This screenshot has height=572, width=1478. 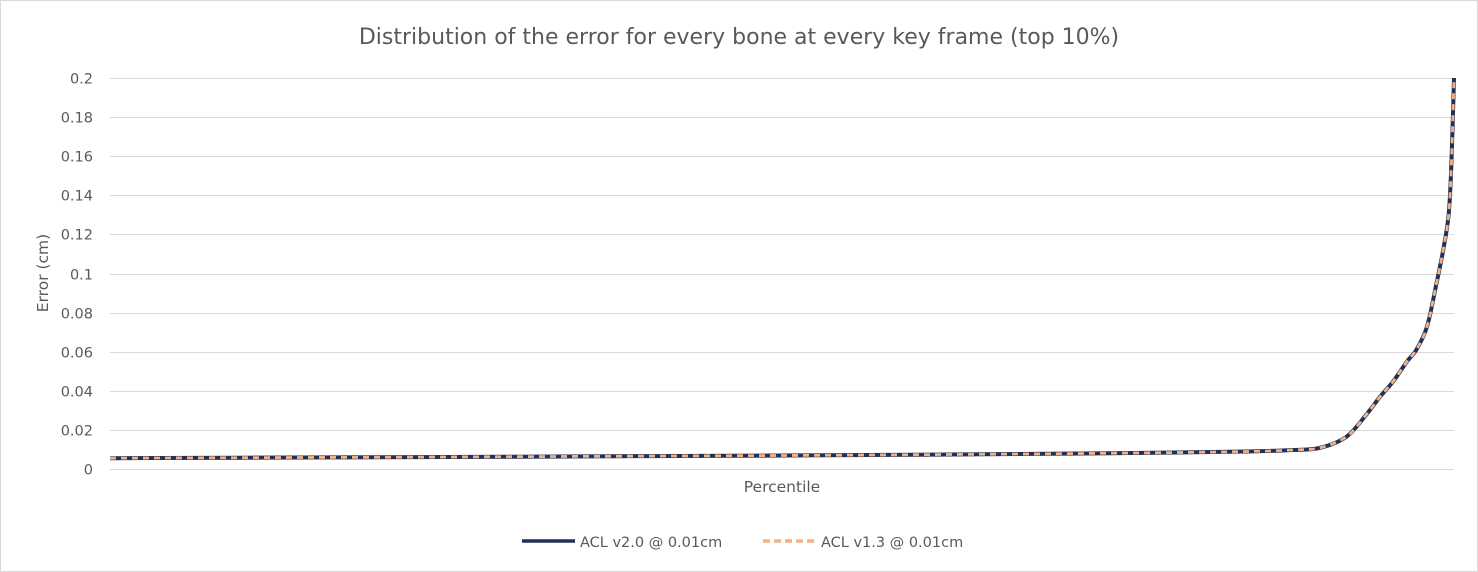 I want to click on y-tick-label: 0.1, so click(x=81, y=276).